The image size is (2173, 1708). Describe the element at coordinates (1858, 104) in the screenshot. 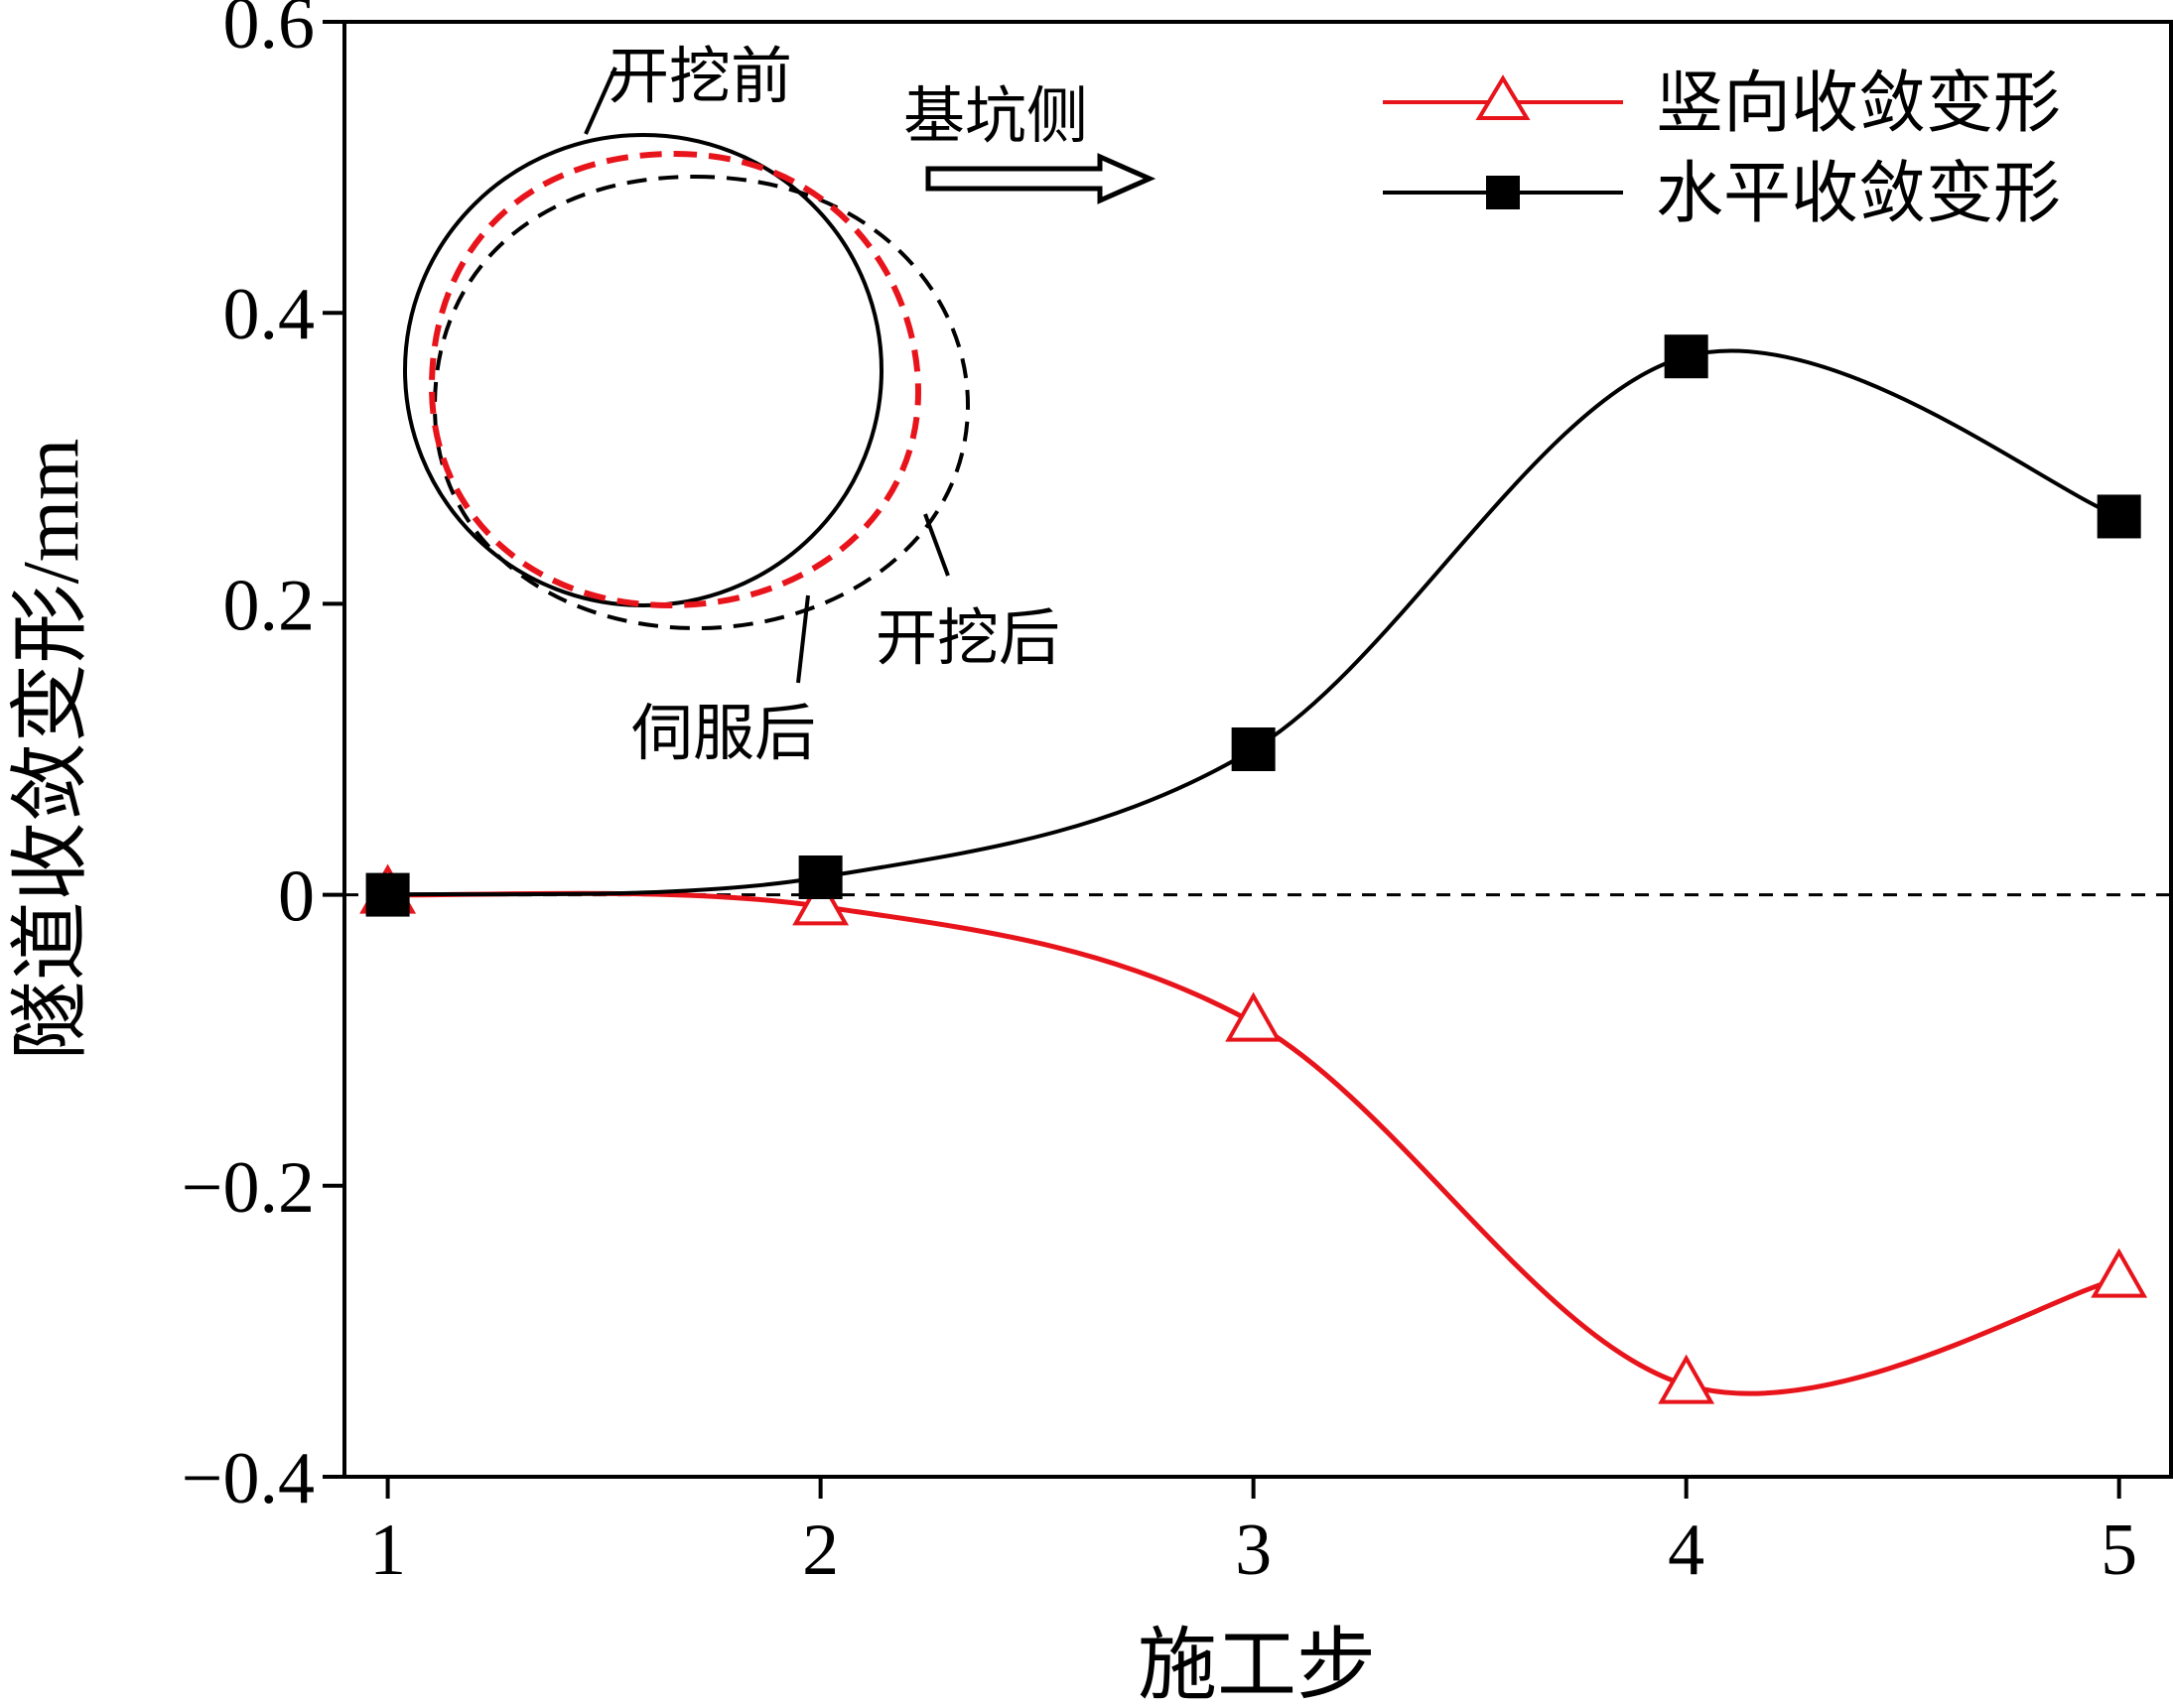

I see `legend-label-vertical: 竖向收敛变形` at that location.